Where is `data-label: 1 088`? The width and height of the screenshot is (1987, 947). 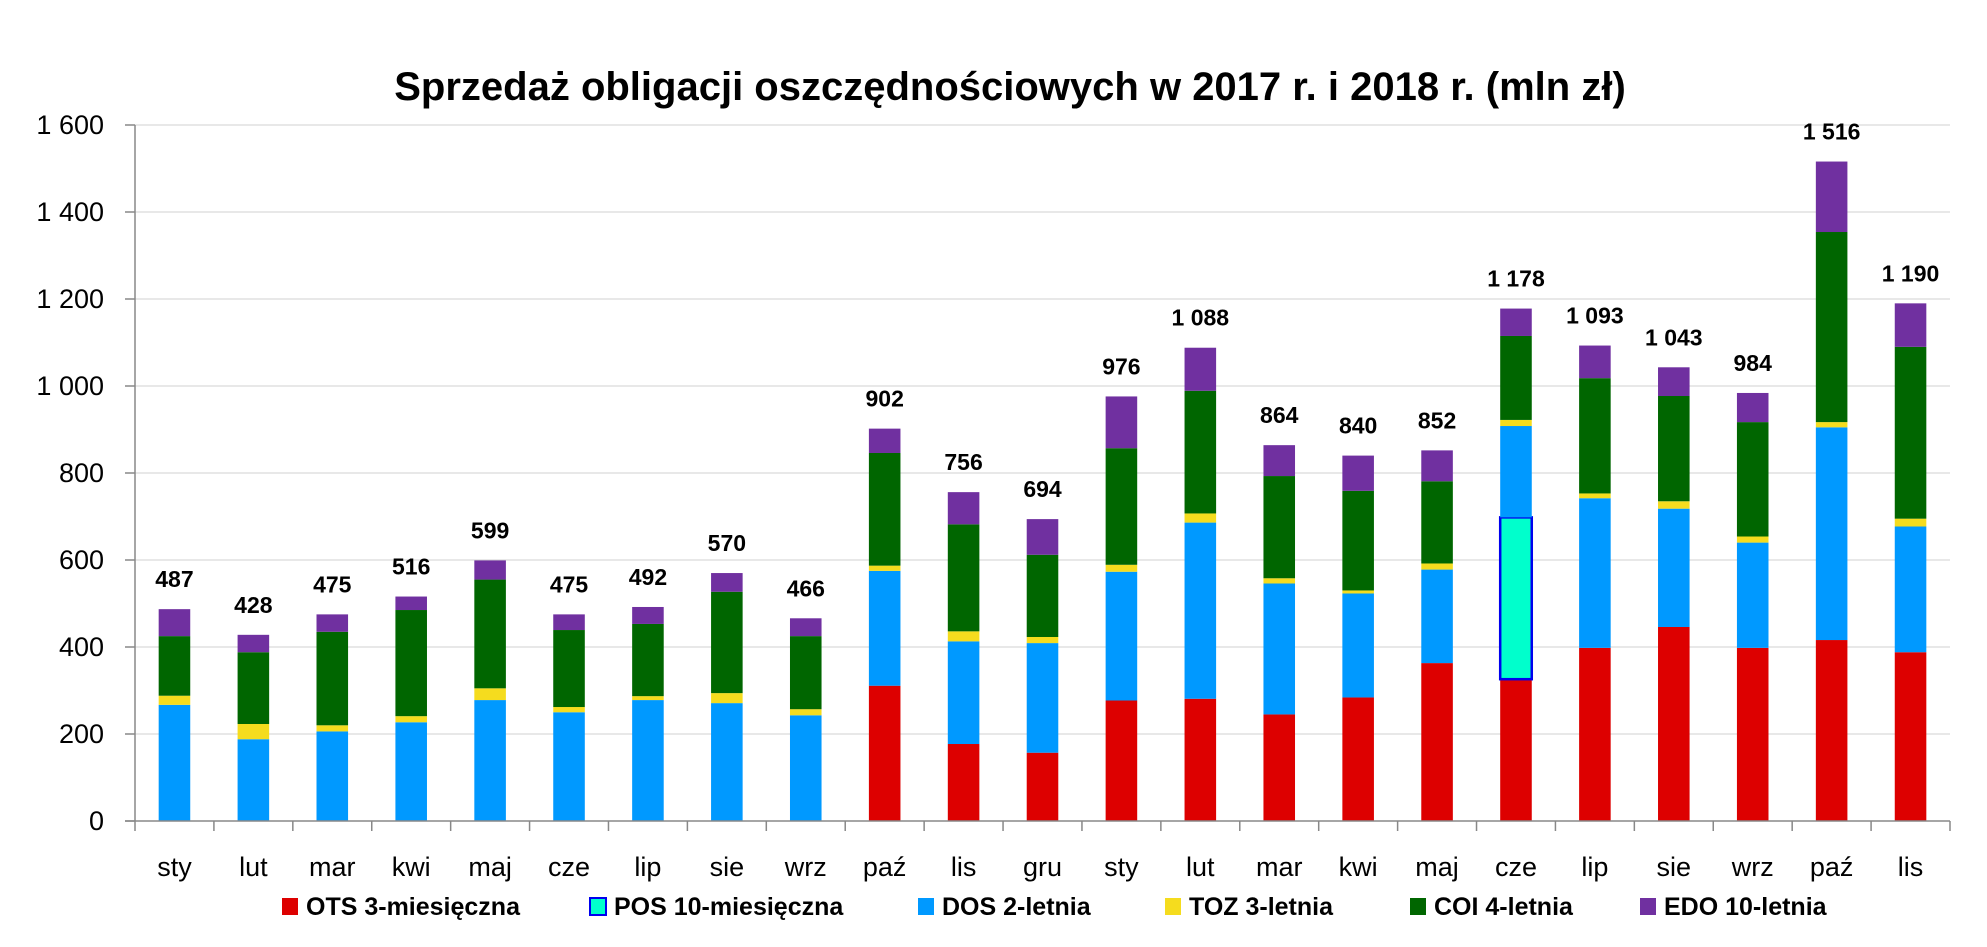 data-label: 1 088 is located at coordinates (1201, 318).